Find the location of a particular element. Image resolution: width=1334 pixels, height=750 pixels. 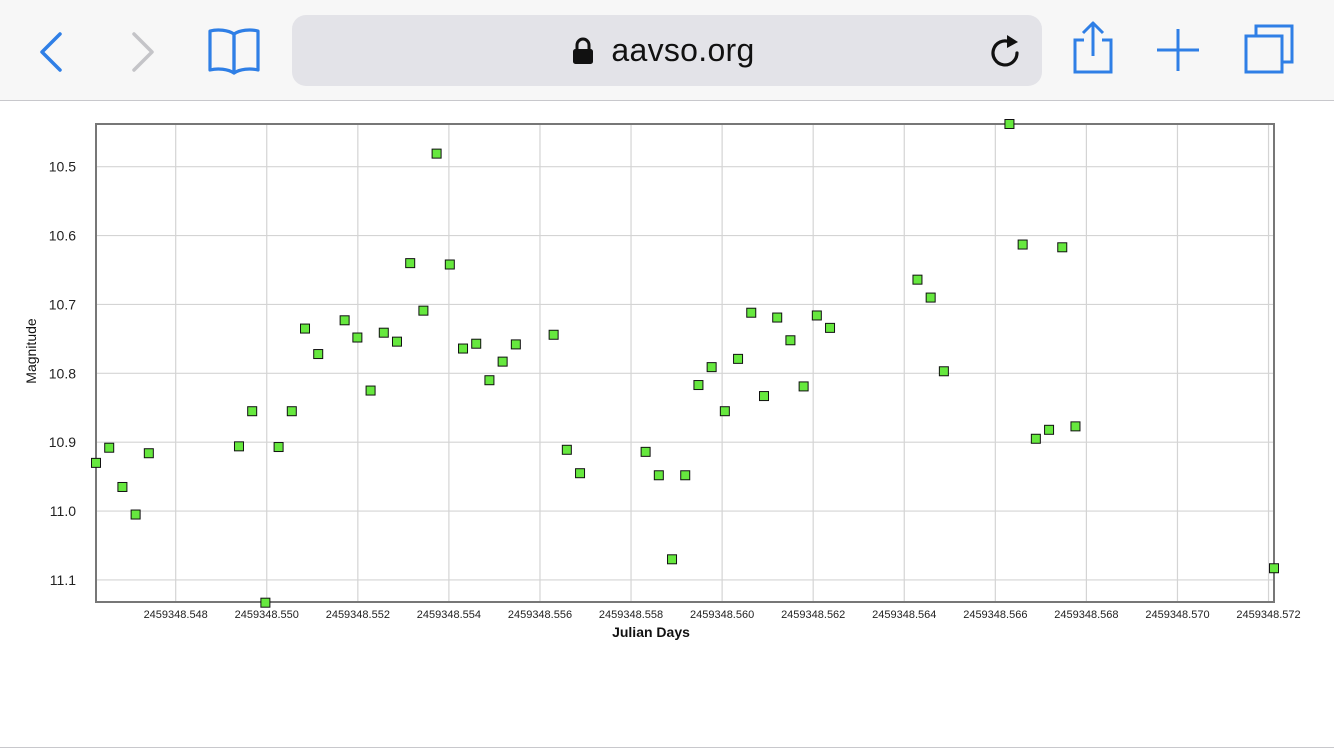

y-tick-label: 11.1 is located at coordinates (63, 580).